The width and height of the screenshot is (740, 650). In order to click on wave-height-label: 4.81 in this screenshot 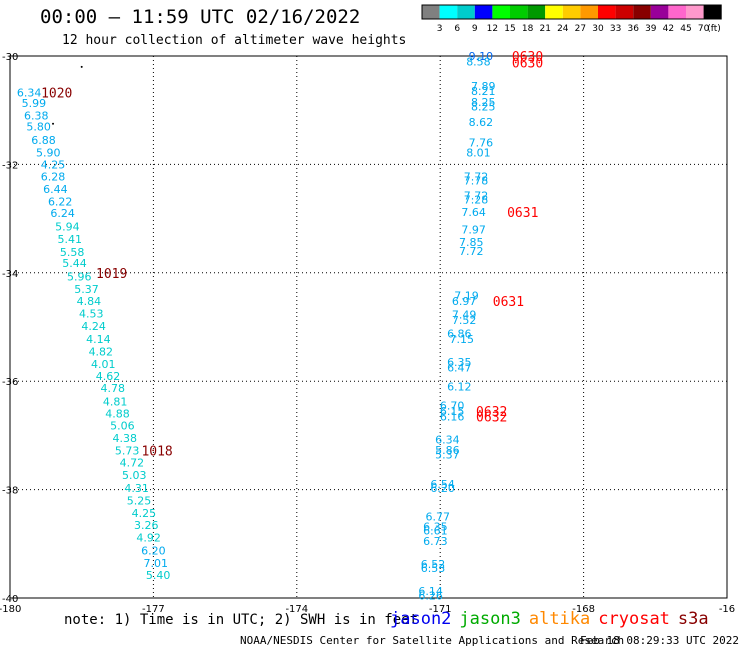, I will do `click(115, 401)`.